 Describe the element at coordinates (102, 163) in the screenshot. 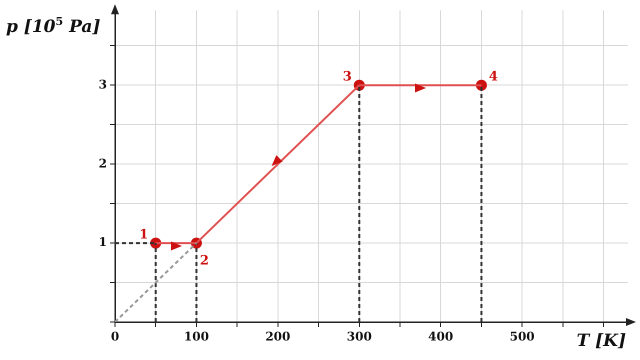

I see `y-tick-label: 2` at that location.